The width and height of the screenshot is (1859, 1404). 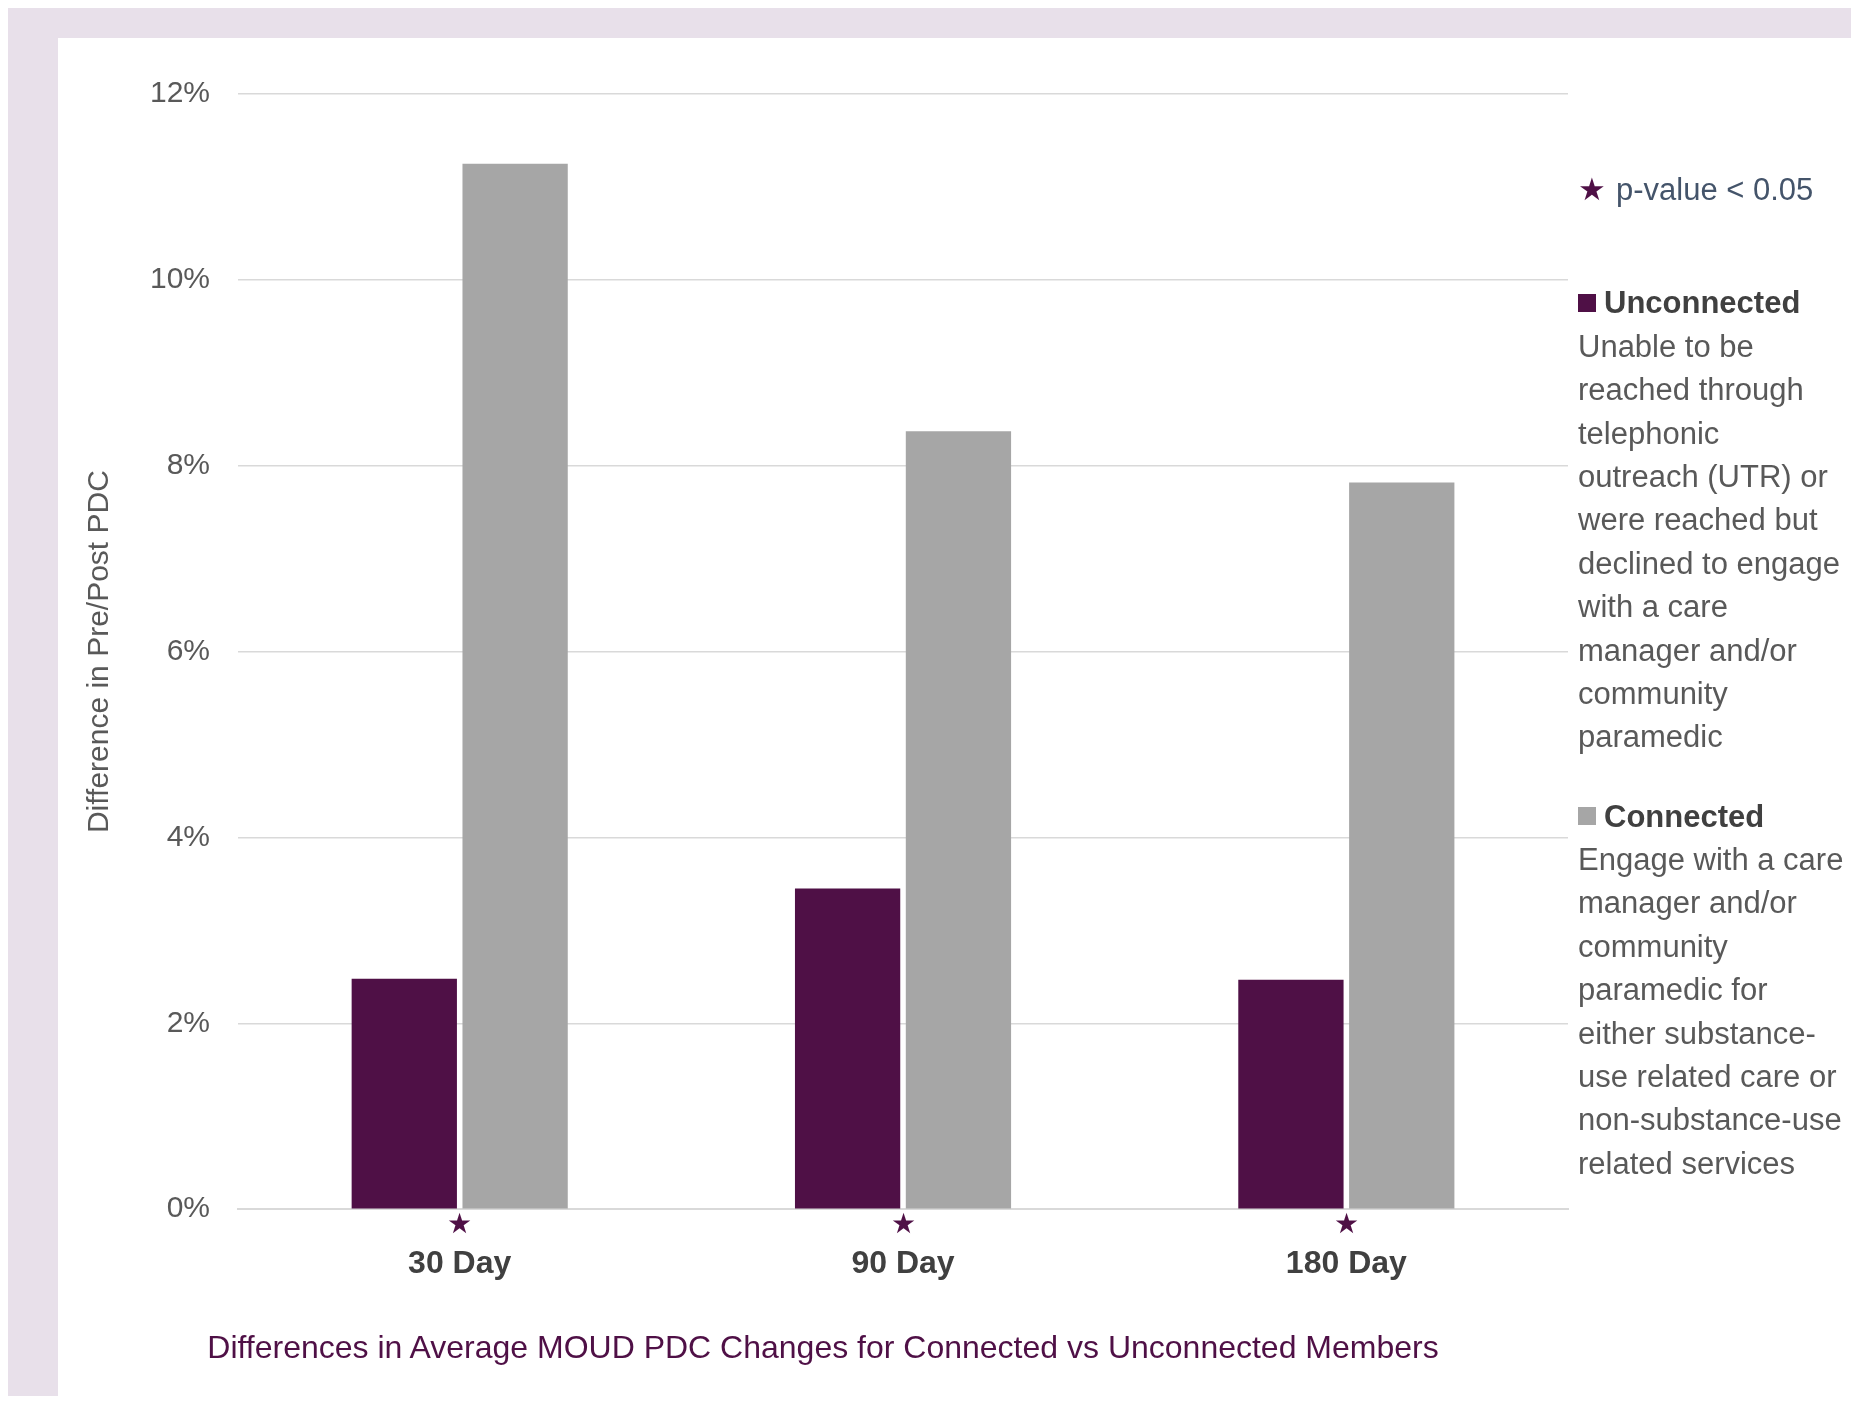 What do you see at coordinates (98, 652) in the screenshot?
I see `y-axis-title: Difference in Pre/Post PDC` at bounding box center [98, 652].